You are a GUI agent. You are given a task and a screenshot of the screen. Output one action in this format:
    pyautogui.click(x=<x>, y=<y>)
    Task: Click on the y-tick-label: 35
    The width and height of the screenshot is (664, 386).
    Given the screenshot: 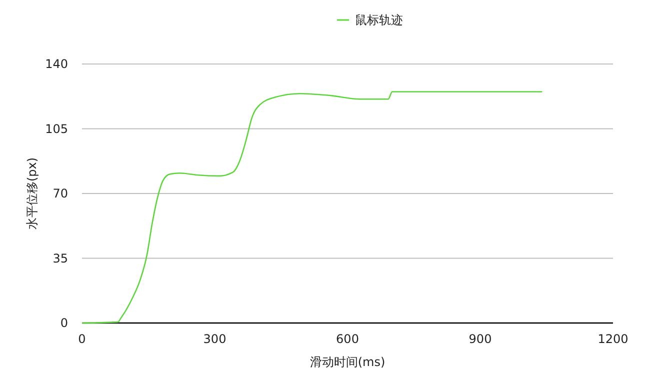 What is the action you would take?
    pyautogui.click(x=60, y=258)
    